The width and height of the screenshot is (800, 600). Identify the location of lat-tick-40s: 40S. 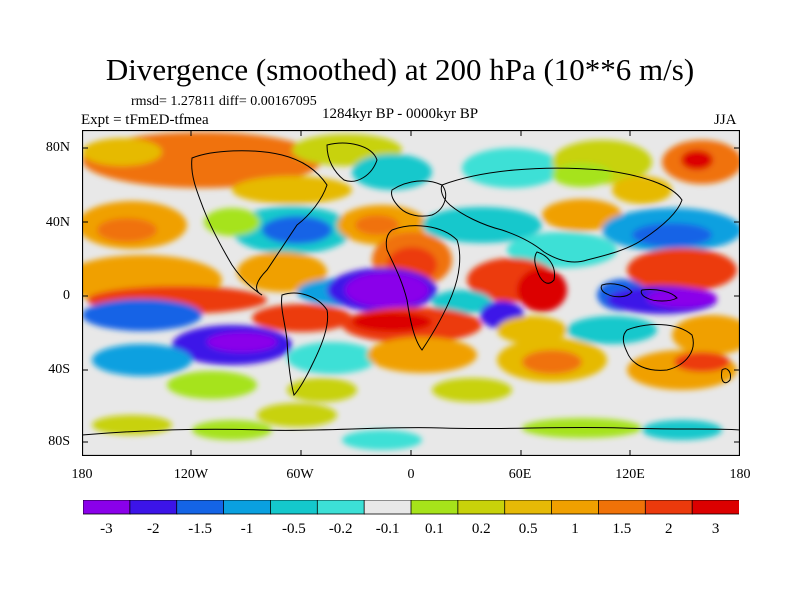
(59, 369).